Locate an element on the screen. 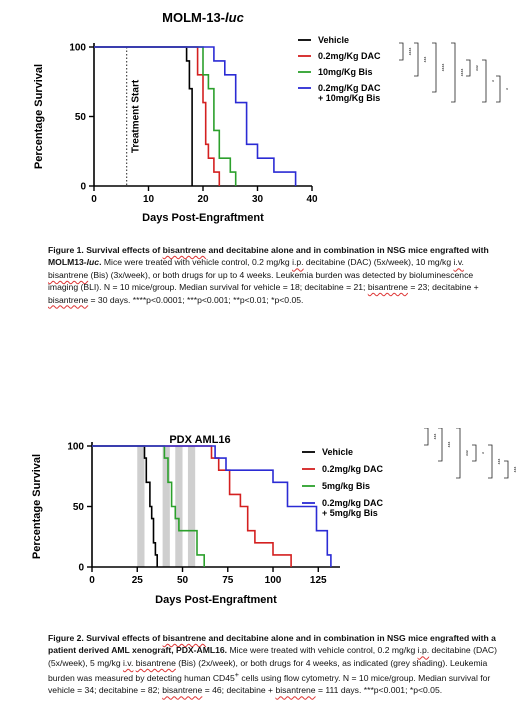 This screenshot has height=718, width=520. x-tick-label: 100 is located at coordinates (273, 580).